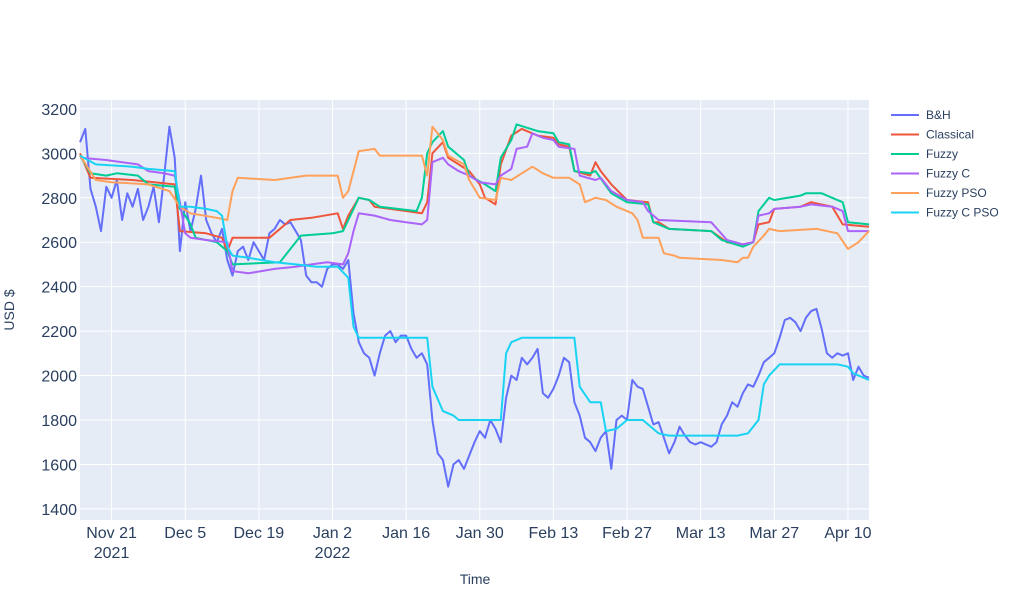 The height and width of the screenshot is (600, 1019). Describe the element at coordinates (701, 533) in the screenshot. I see `x-tick-label: Mar 13` at that location.